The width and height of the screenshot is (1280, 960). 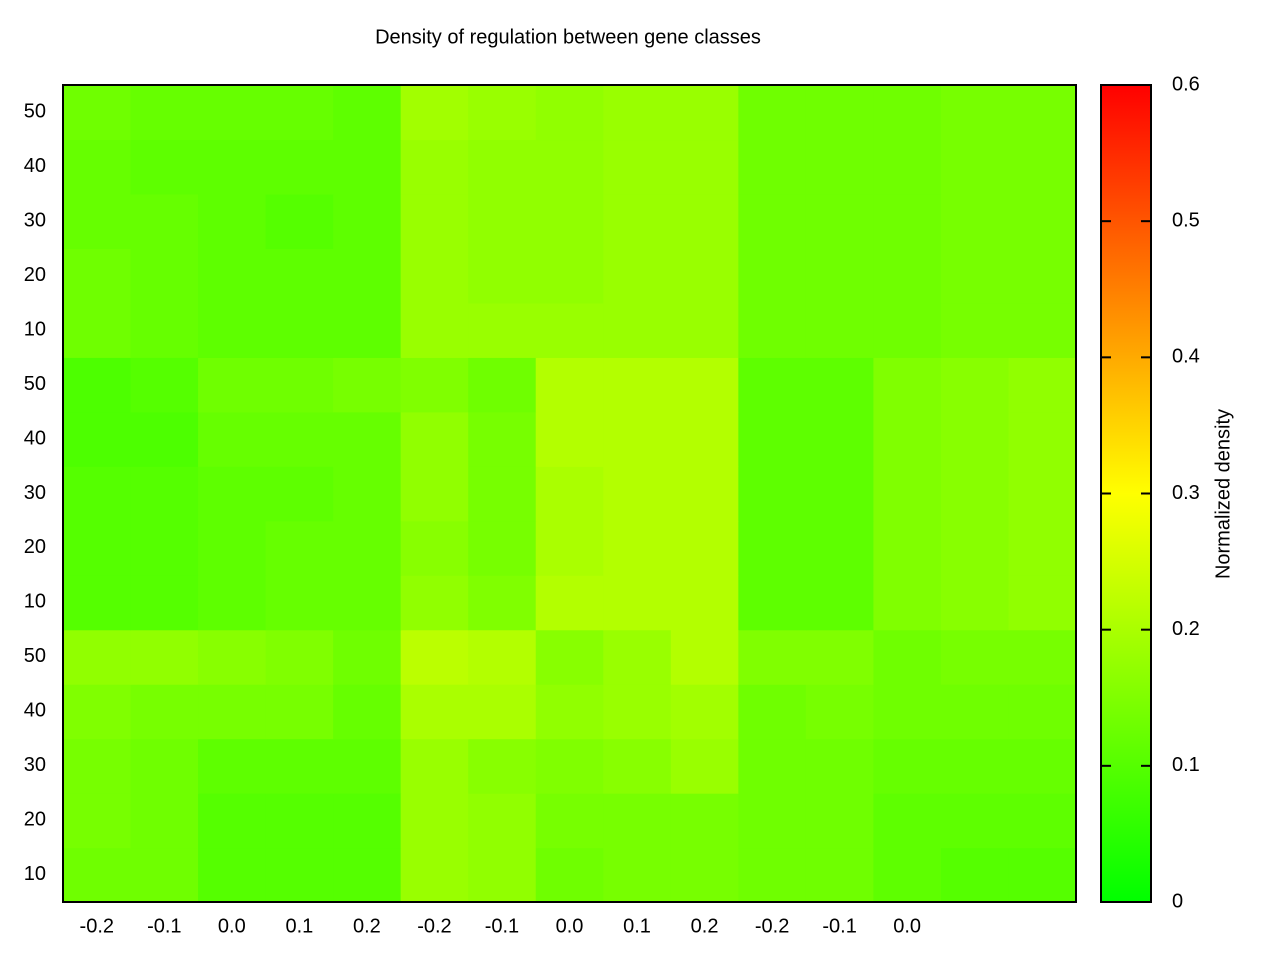 I want to click on y-tick-label: 10, so click(x=35, y=329).